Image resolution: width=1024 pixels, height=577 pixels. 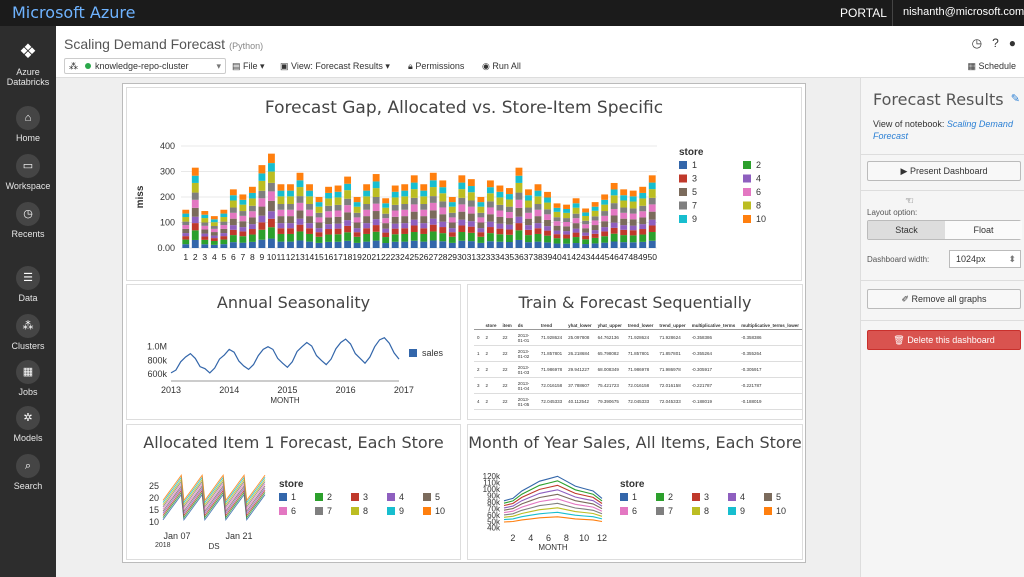 I want to click on user-email: nishanth@microsoft.com, so click(x=963, y=12).